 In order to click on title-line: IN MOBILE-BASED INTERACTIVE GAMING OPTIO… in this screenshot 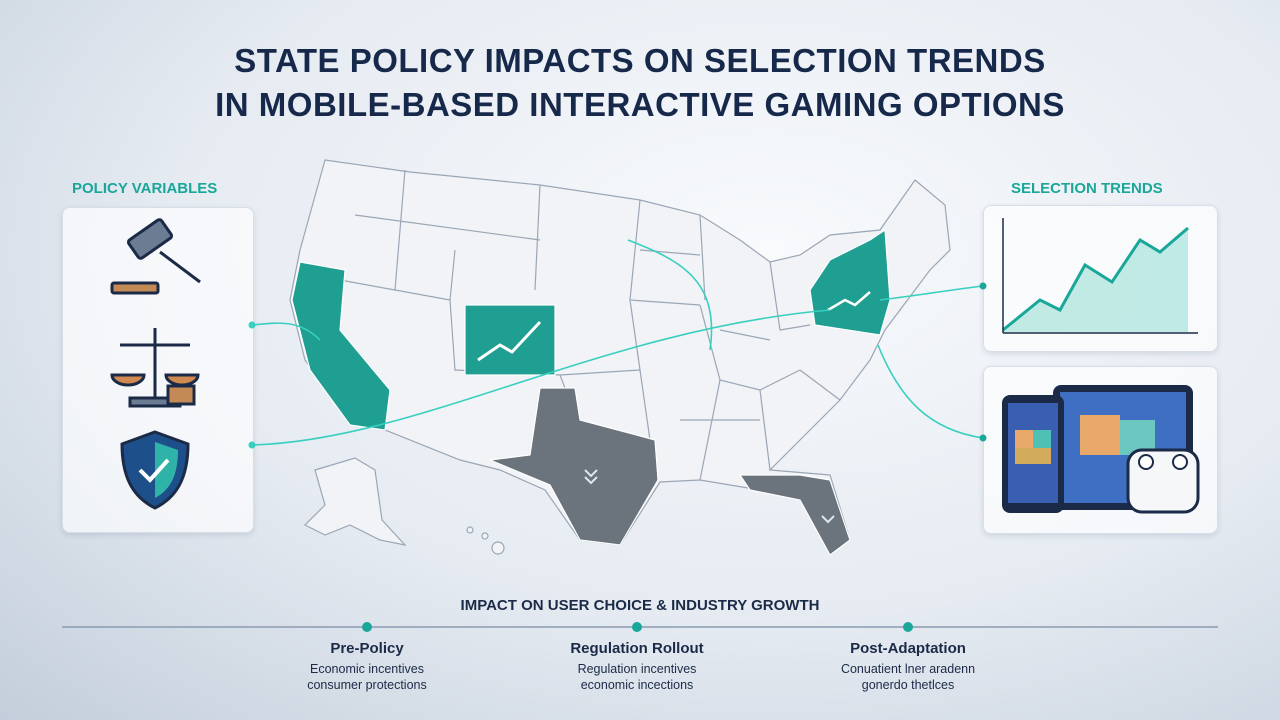, I will do `click(640, 104)`.